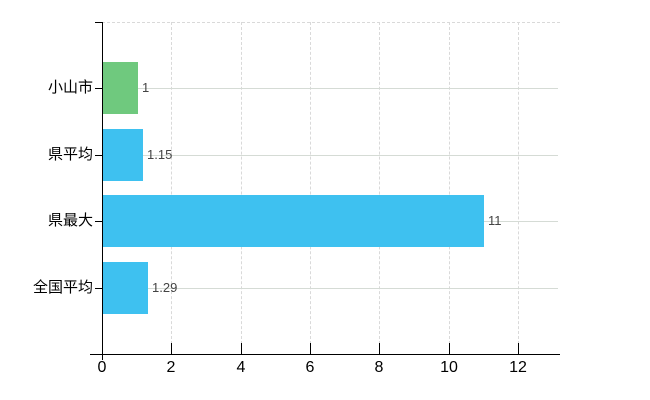  Describe the element at coordinates (146, 87) in the screenshot. I see `bar-value-label: 1` at that location.